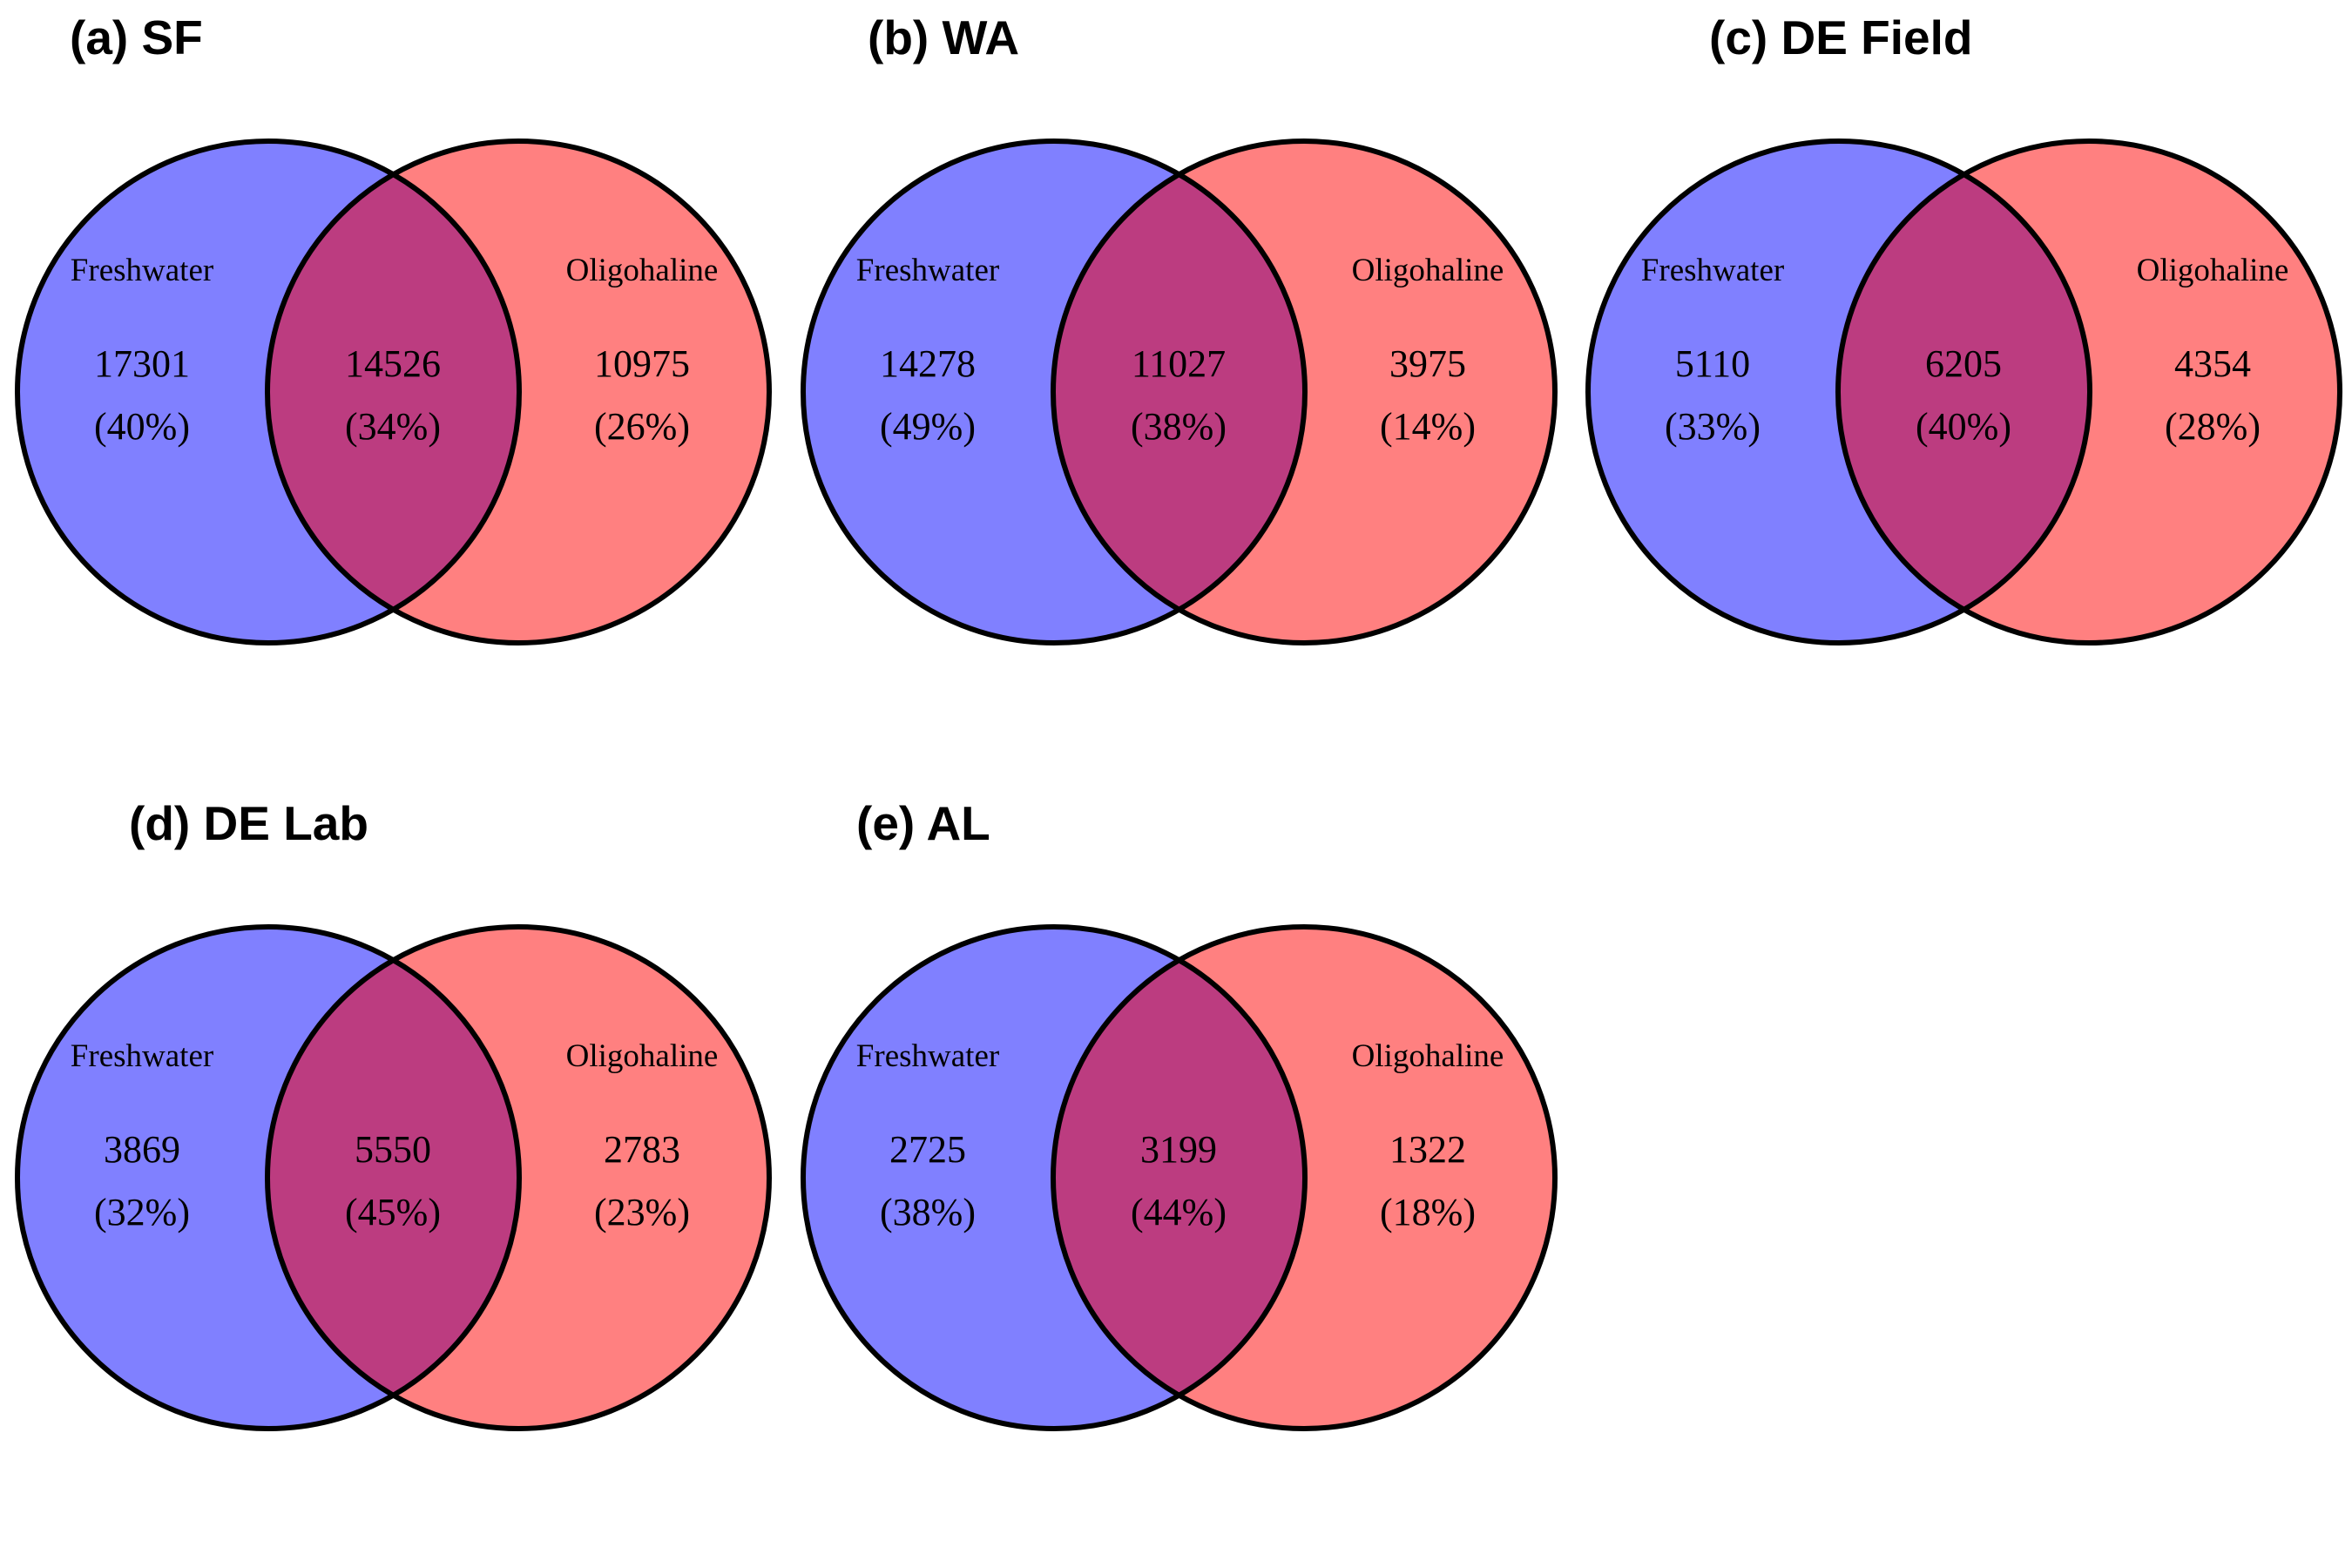  I want to click on oligohaline-only-percent: (26%), so click(642, 426).